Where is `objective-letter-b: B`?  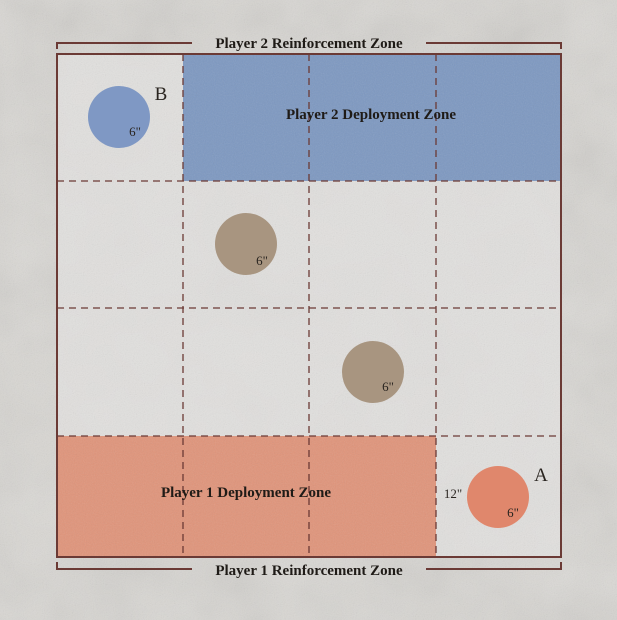
objective-letter-b: B is located at coordinates (161, 94).